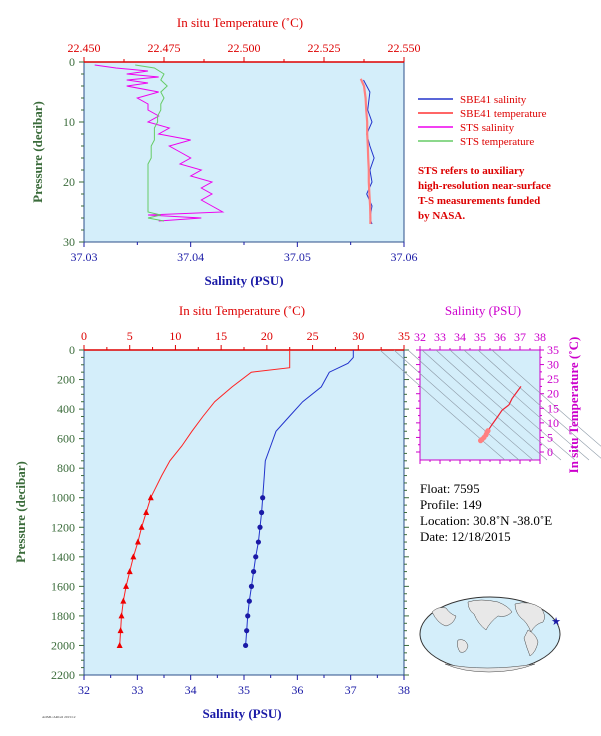 The image size is (601, 736). Describe the element at coordinates (440, 337) in the screenshot. I see `ts-top-tick-label: 33` at that location.